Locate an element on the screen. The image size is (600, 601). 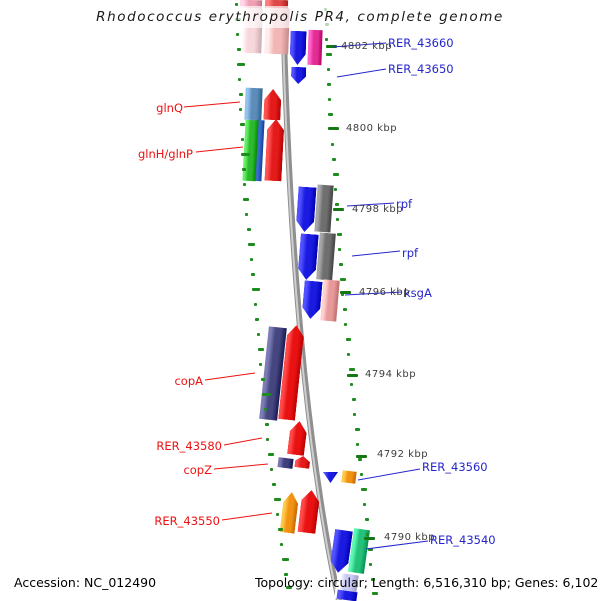
scale-label: 4790 kbp is located at coordinates (410, 537).